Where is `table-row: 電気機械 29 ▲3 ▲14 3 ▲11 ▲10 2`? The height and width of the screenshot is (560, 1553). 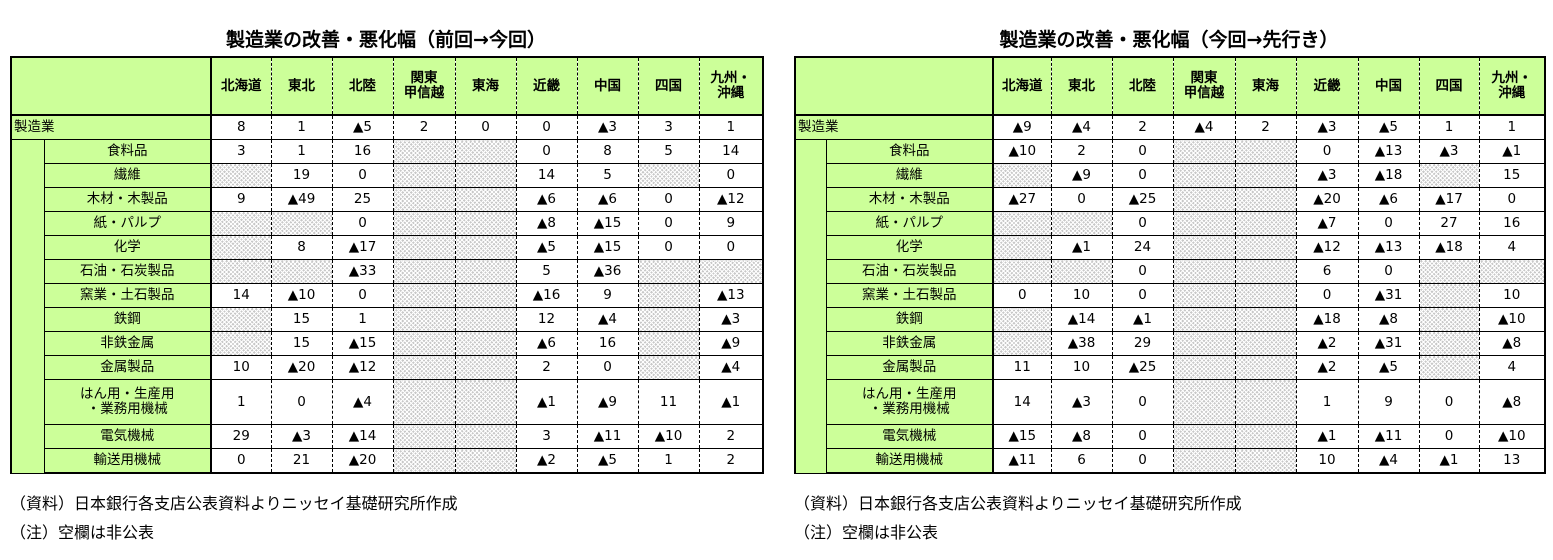
table-row: 電気機械 29 ▲3 ▲14 3 ▲11 ▲10 2 is located at coordinates (387, 436).